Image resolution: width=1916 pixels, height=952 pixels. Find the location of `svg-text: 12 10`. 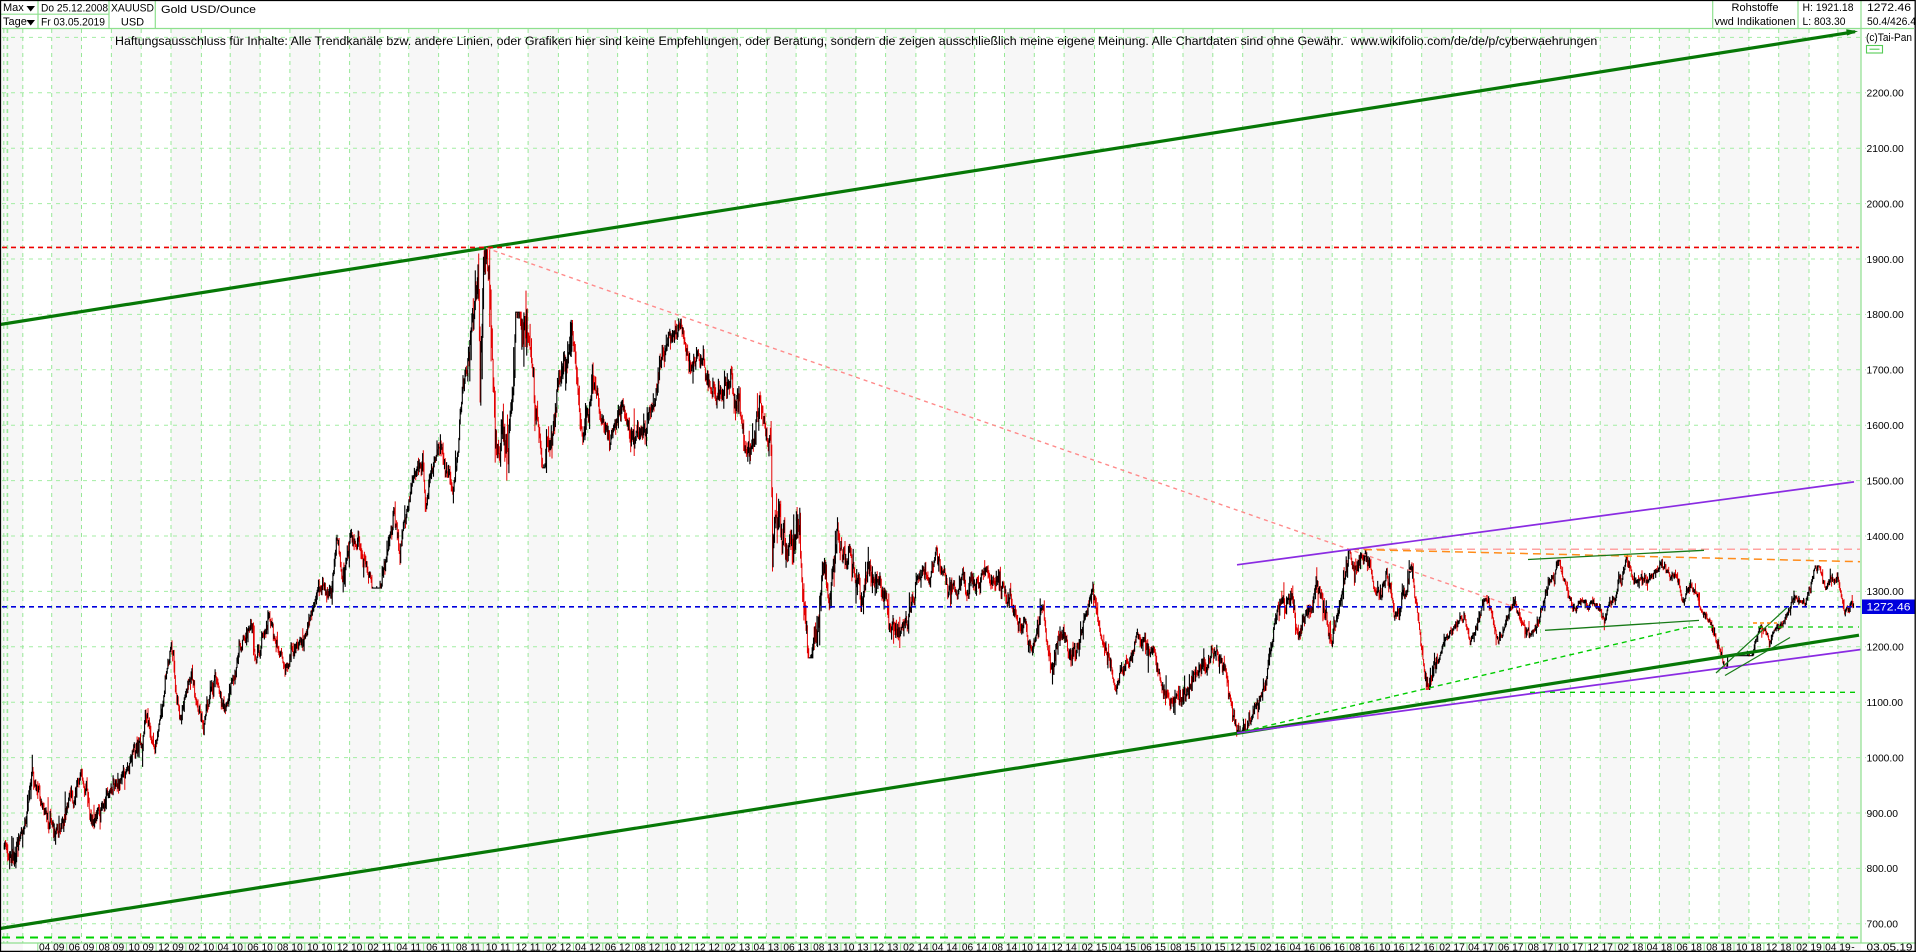

svg-text: 12 10 is located at coordinates (350, 947).